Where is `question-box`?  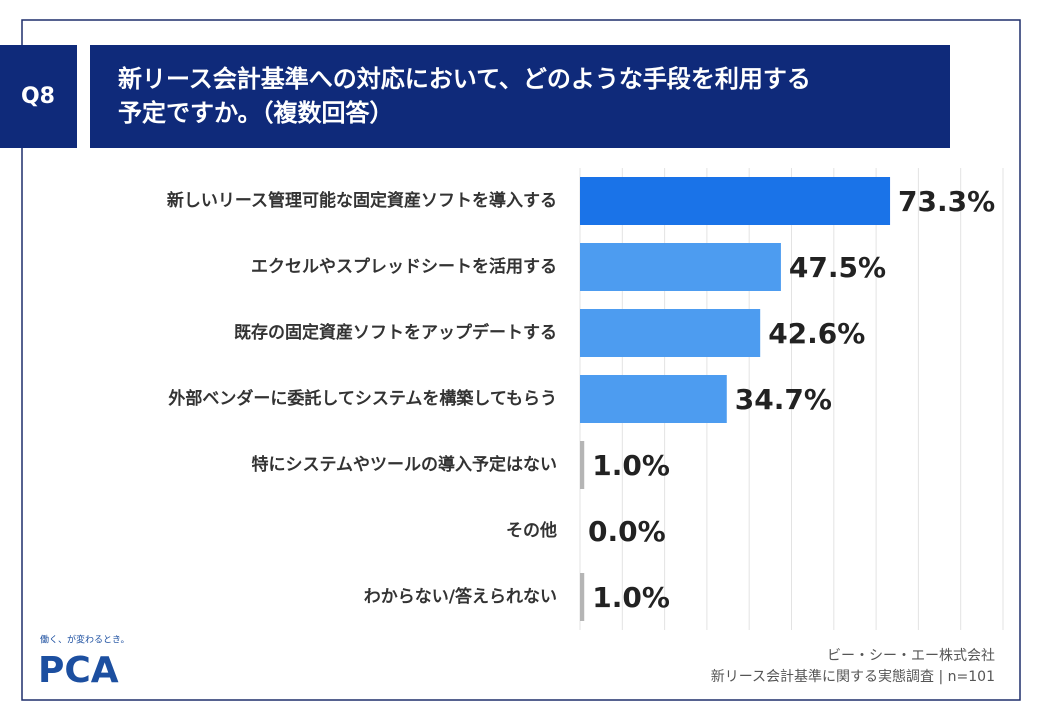
question-box is located at coordinates (38, 96).